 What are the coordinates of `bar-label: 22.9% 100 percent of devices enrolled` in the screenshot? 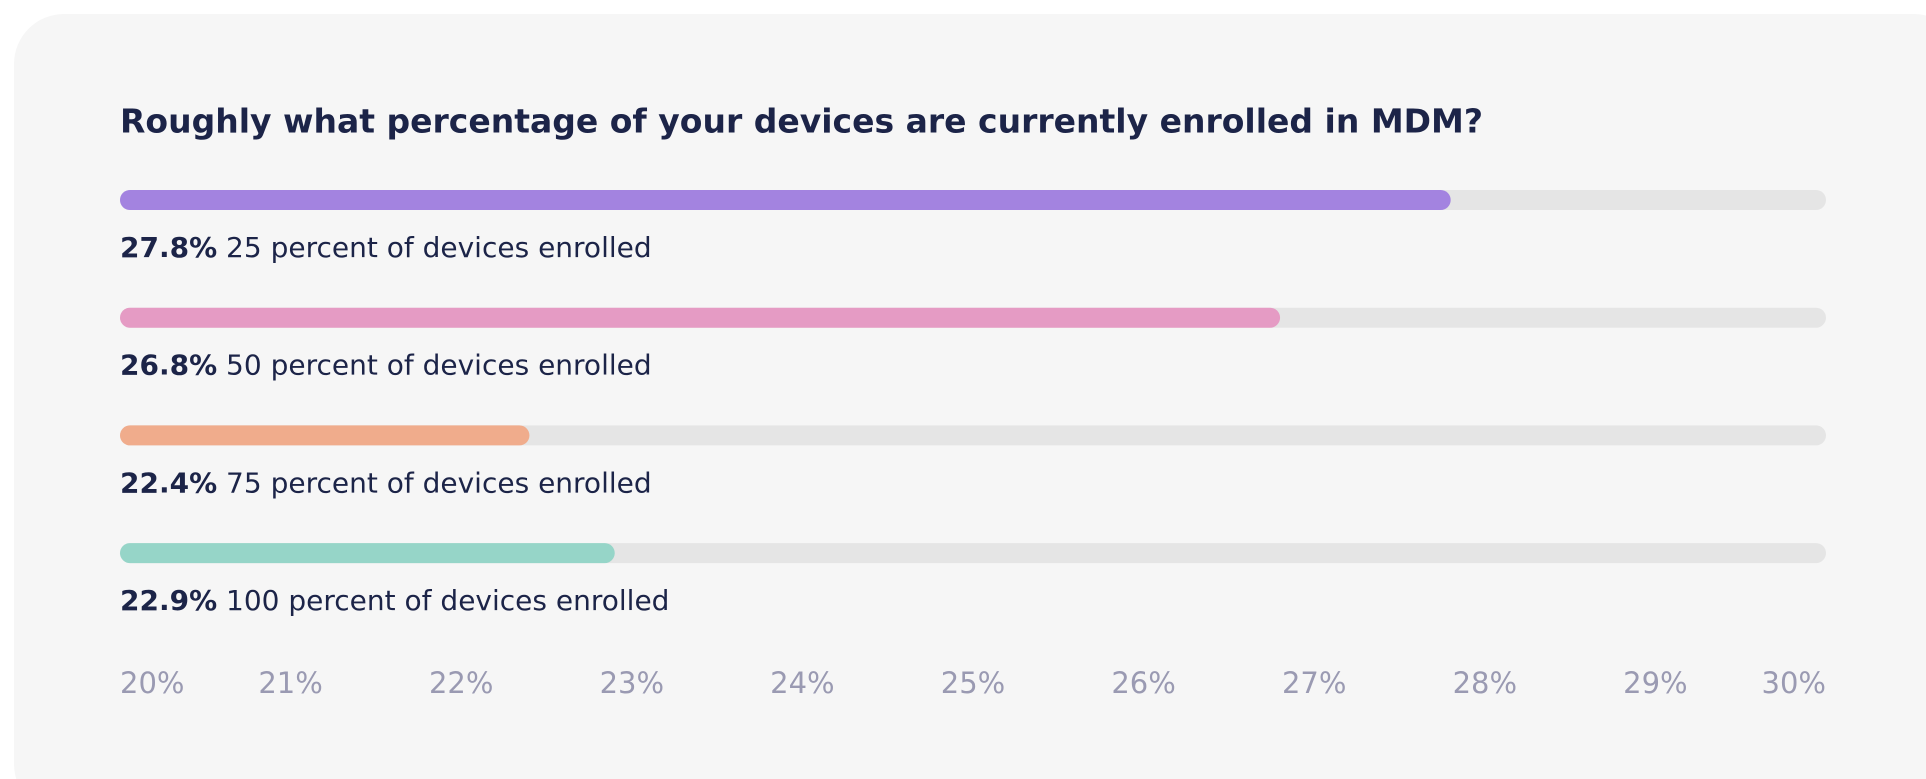 It's located at (394, 600).